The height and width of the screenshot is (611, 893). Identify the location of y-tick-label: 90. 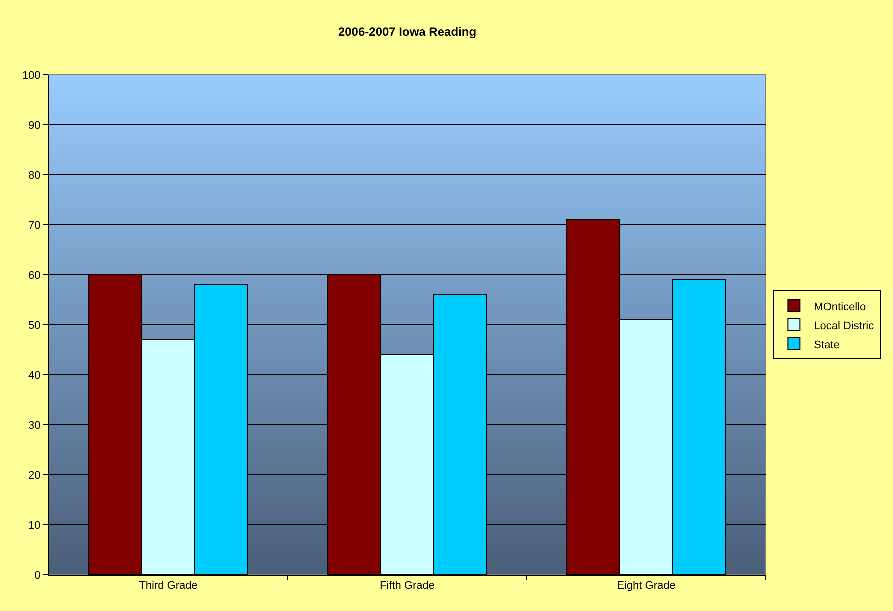
(34, 126).